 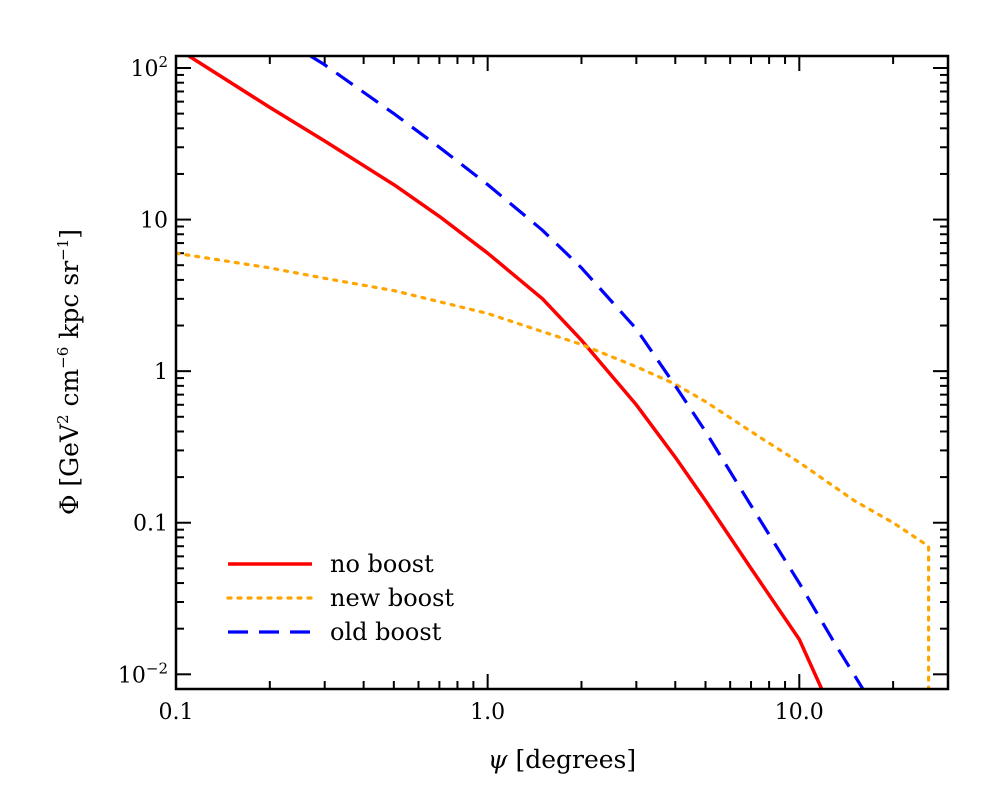 I want to click on y-tick-label: 0.1, so click(x=150, y=524).